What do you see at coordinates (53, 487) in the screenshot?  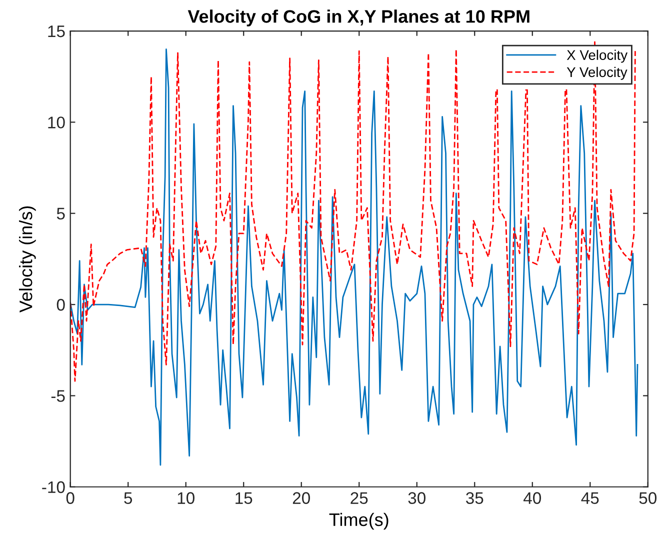 I see `y-tick-label: -10` at bounding box center [53, 487].